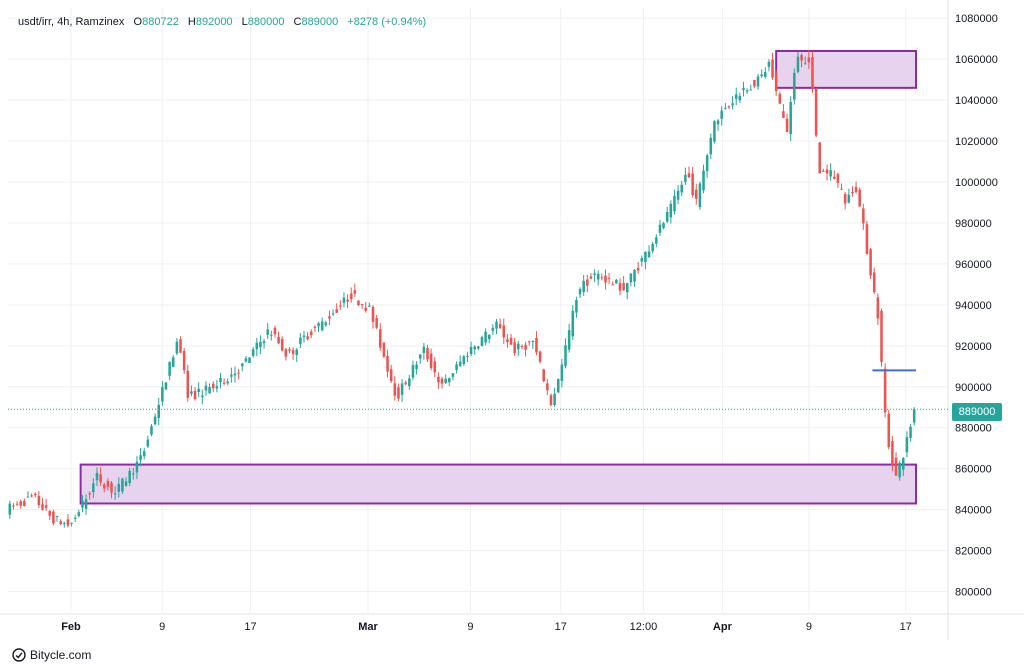 This screenshot has height=672, width=1024. What do you see at coordinates (644, 627) in the screenshot?
I see `x-tick-label: 12:00` at bounding box center [644, 627].